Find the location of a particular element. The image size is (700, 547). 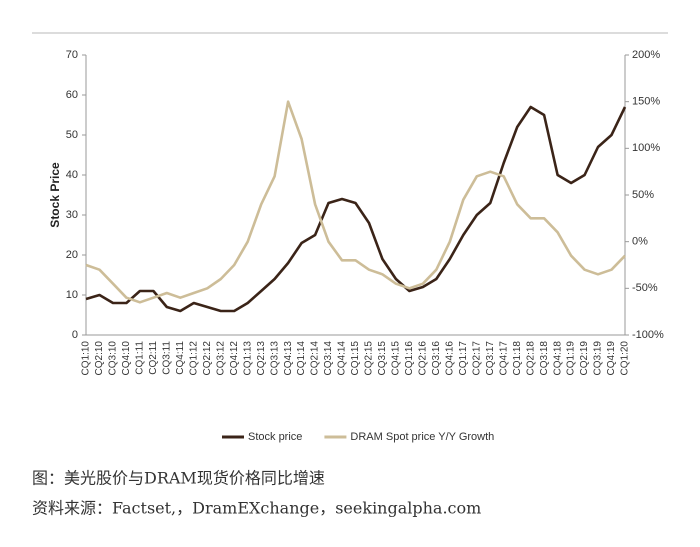

x-tick-label: CQ3:16 is located at coordinates (436, 358).